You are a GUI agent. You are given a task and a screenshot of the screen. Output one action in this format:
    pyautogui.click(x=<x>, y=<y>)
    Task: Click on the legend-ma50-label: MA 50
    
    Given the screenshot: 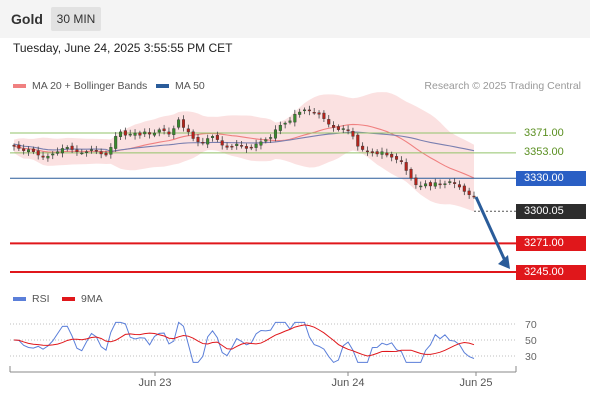 What is the action you would take?
    pyautogui.click(x=190, y=86)
    